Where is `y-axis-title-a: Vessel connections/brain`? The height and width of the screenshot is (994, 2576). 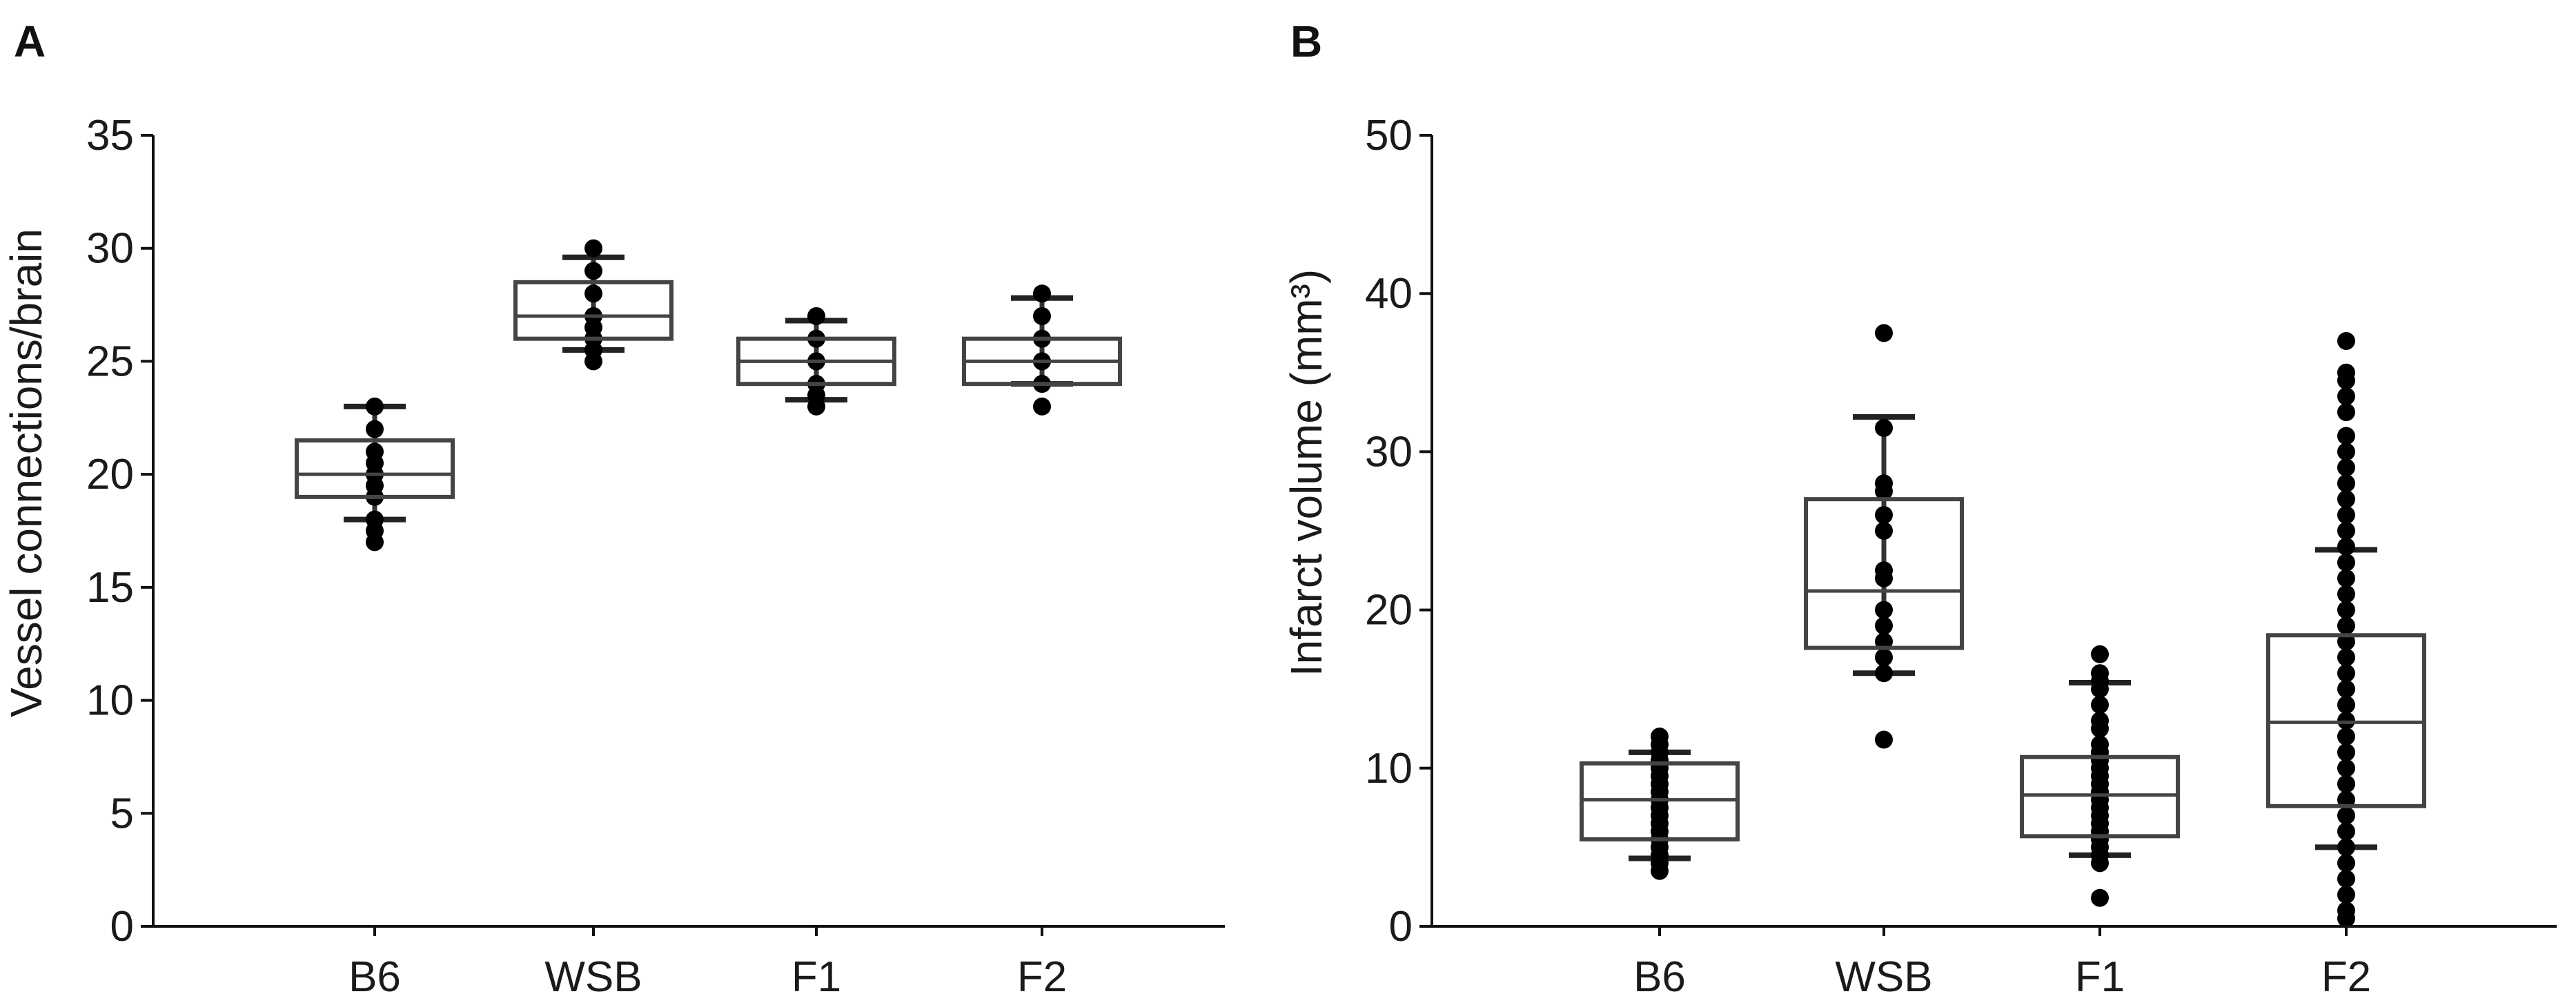 y-axis-title-a: Vessel connections/brain is located at coordinates (26, 472).